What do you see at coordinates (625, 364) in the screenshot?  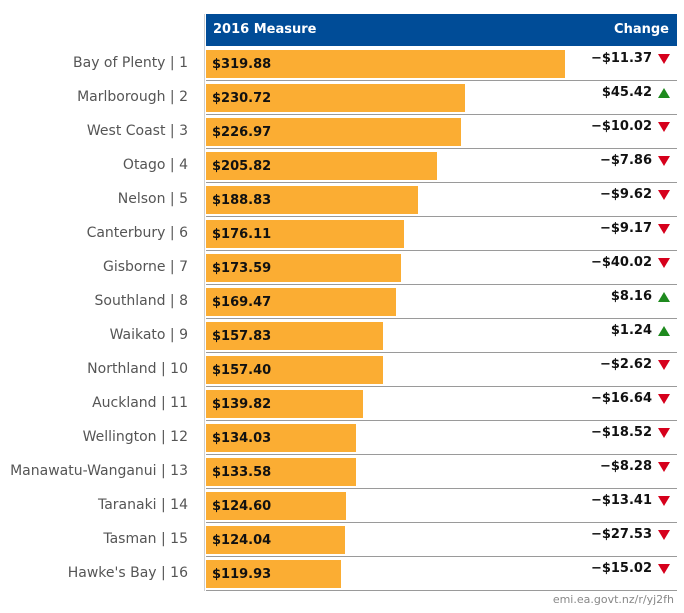 I see `change-value: −$2.62` at bounding box center [625, 364].